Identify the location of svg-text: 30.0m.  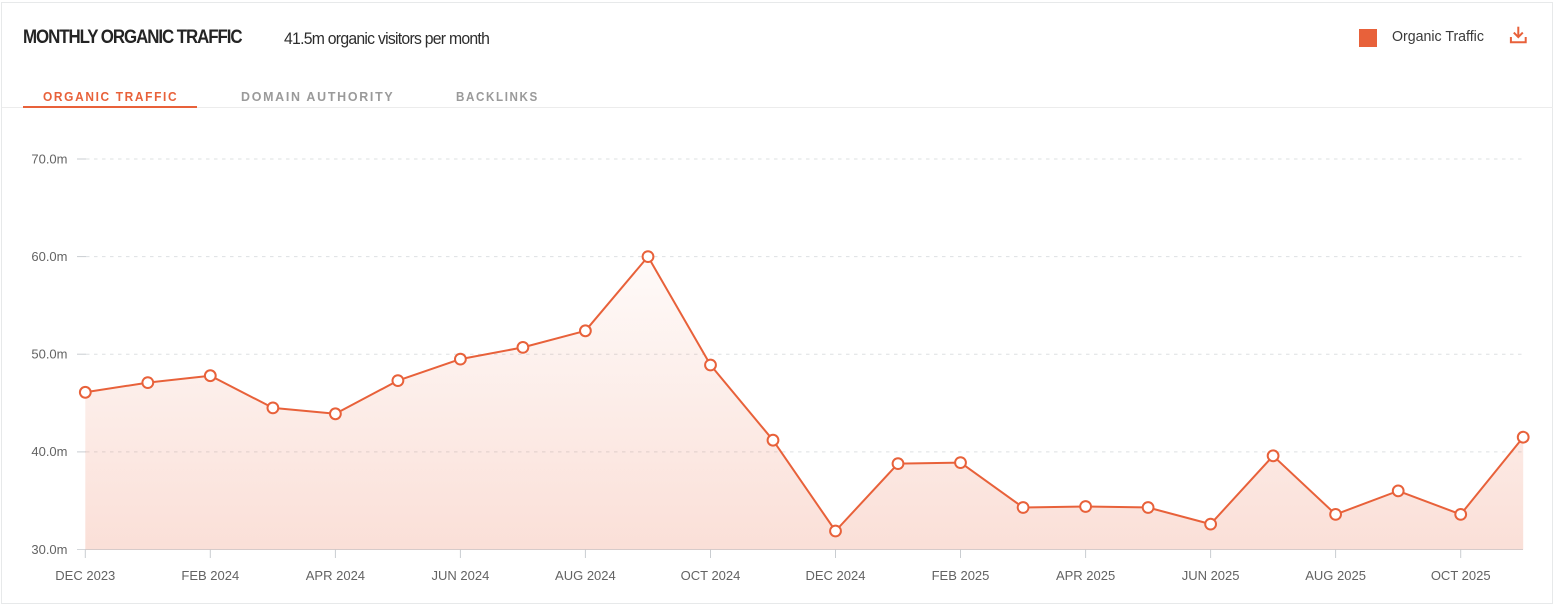
(49, 549).